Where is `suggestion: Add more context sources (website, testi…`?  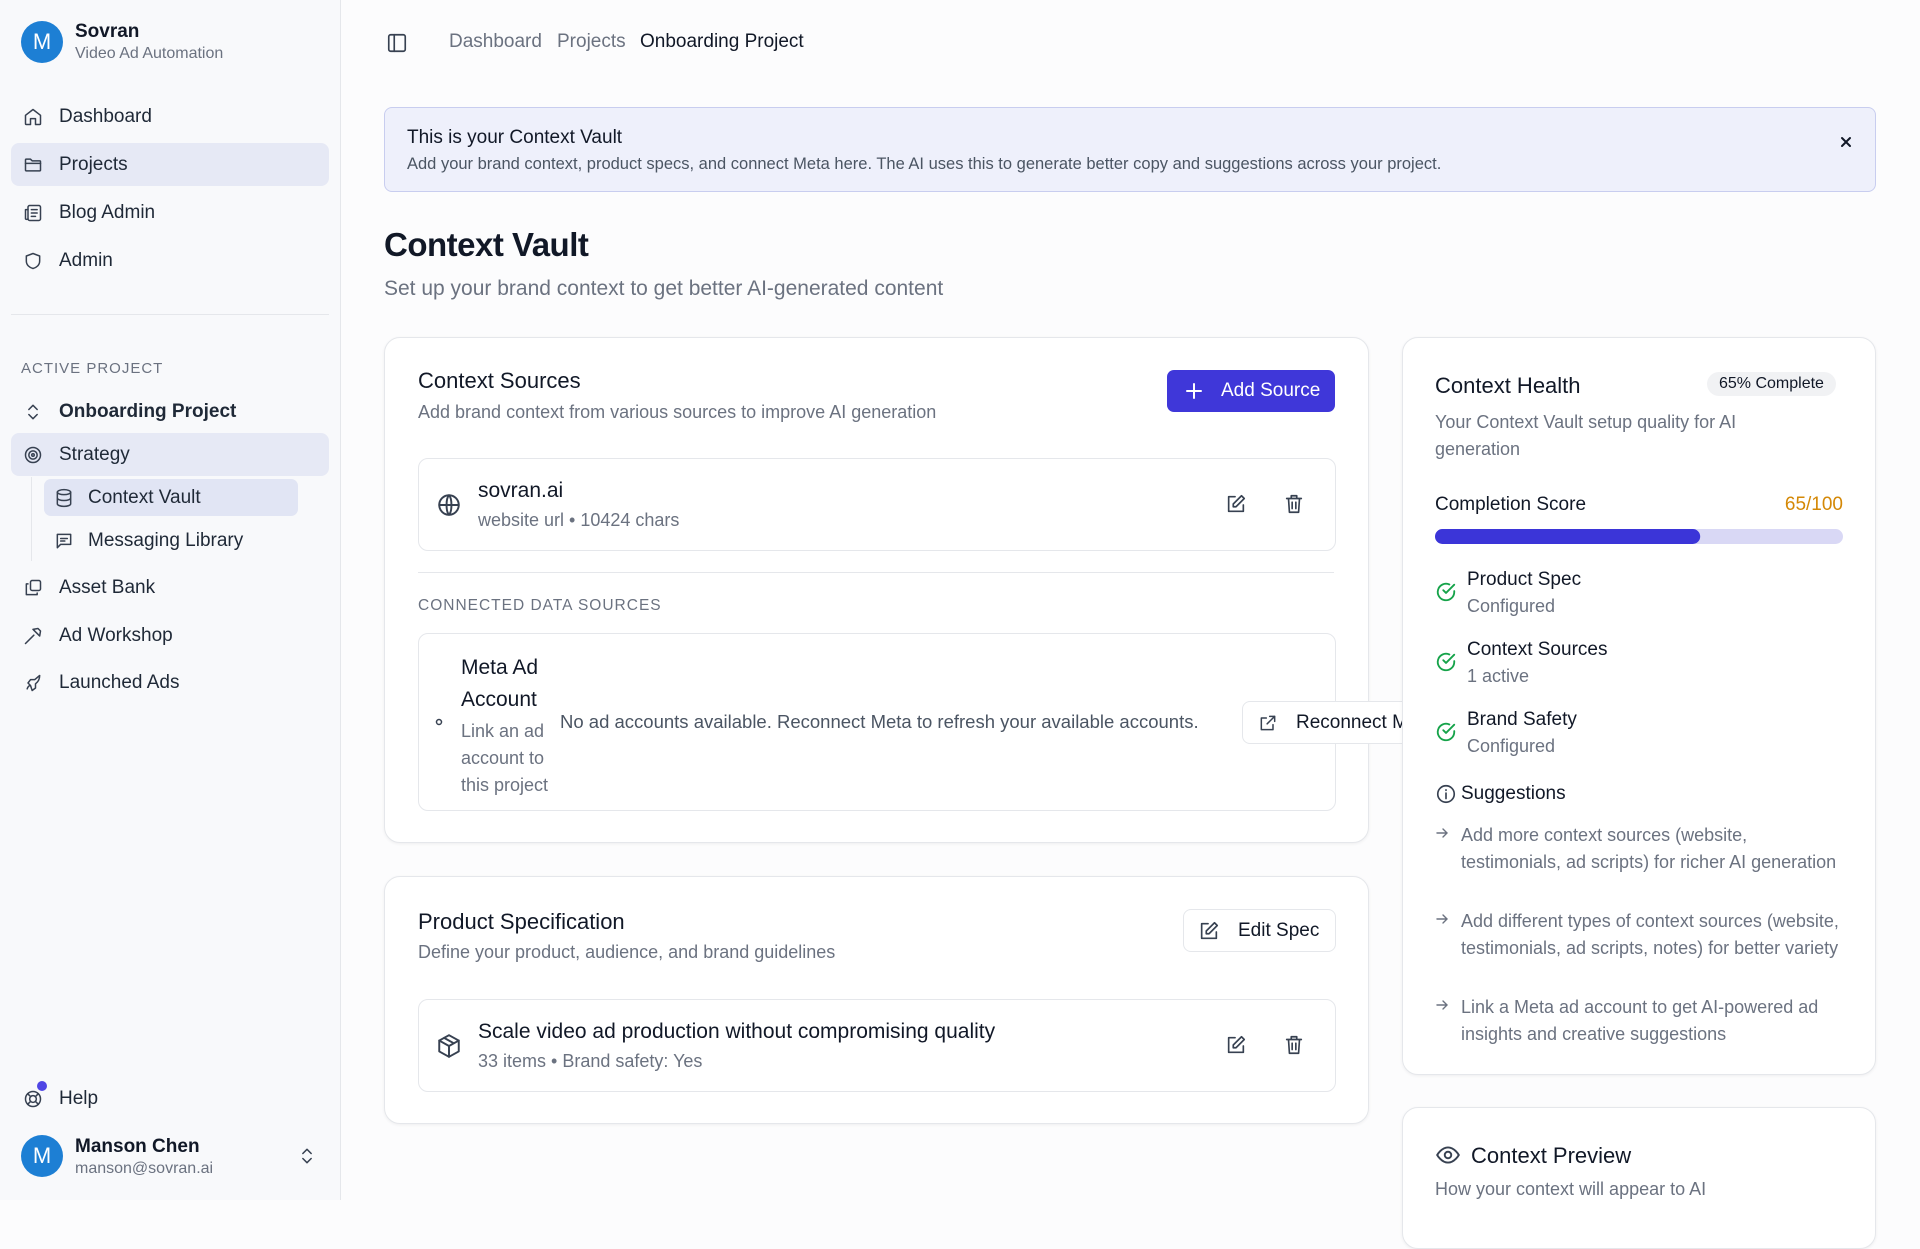
suggestion: Add more context sources (website, testi… is located at coordinates (1649, 848).